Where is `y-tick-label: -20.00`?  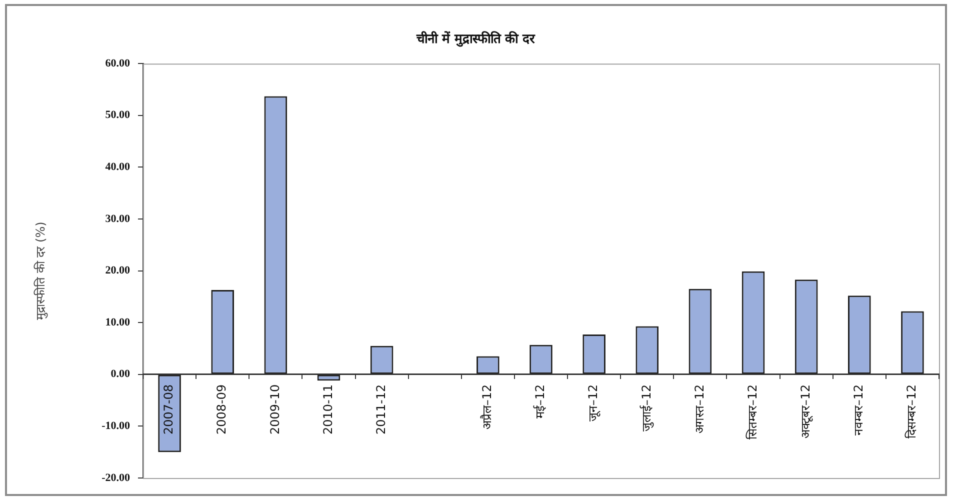 y-tick-label: -20.00 is located at coordinates (116, 478).